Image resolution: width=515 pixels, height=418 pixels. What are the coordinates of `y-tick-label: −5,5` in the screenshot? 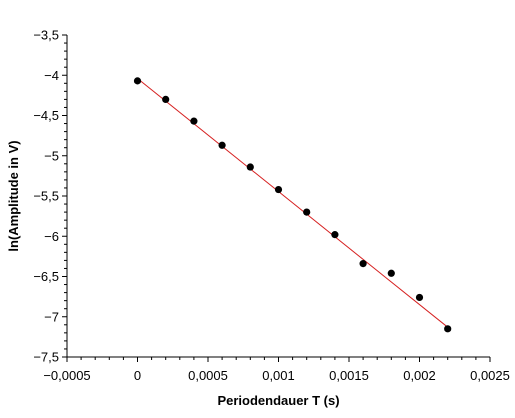 It's located at (46, 196).